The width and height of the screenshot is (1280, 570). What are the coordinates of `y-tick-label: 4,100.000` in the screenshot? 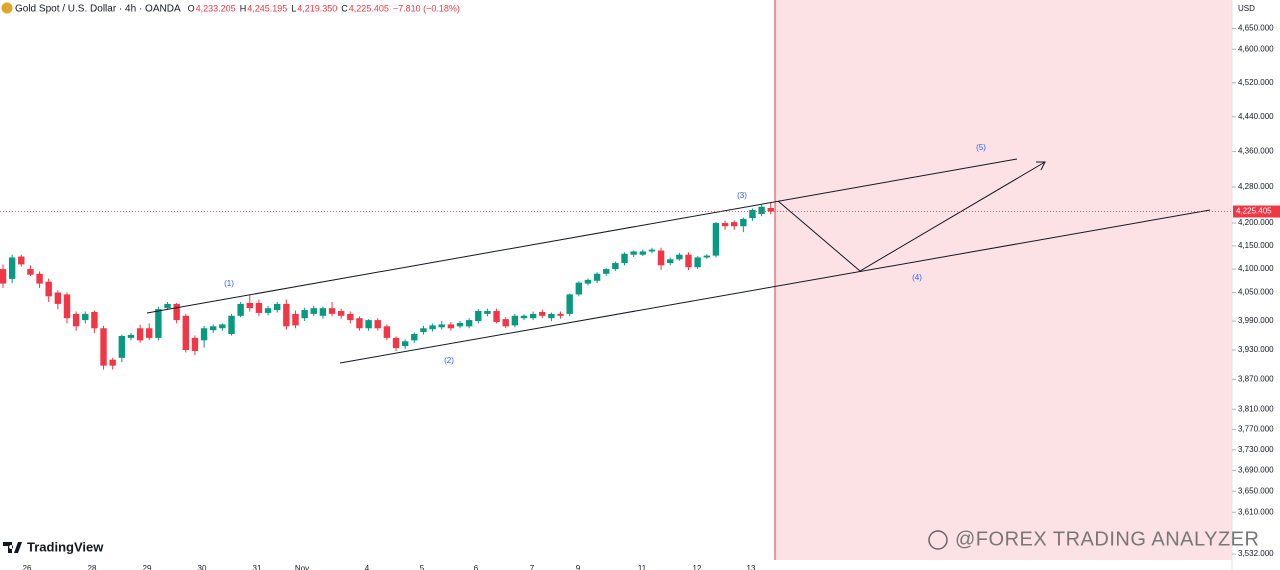 It's located at (1256, 268).